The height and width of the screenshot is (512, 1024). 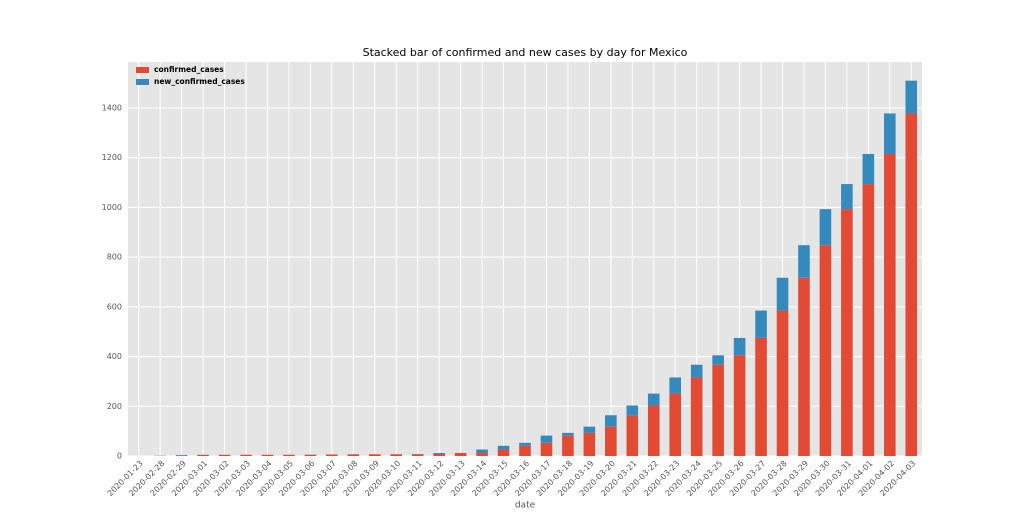 I want to click on y-tick-label: 1000, so click(x=112, y=207).